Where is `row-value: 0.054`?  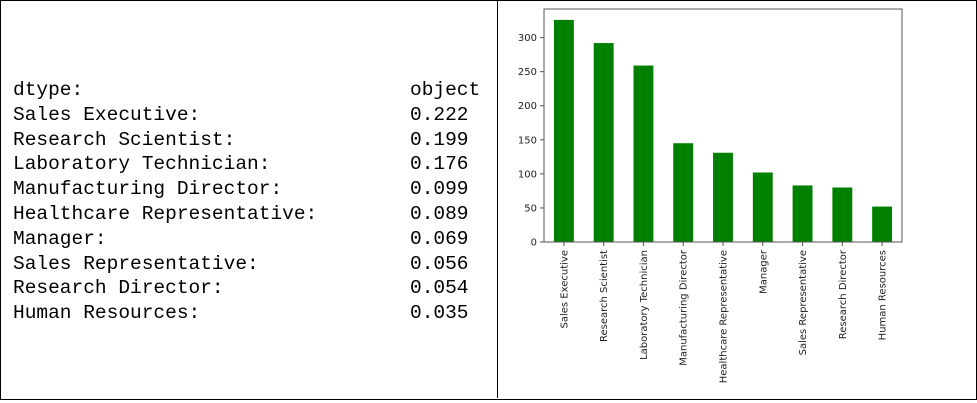
row-value: 0.054 is located at coordinates (439, 288).